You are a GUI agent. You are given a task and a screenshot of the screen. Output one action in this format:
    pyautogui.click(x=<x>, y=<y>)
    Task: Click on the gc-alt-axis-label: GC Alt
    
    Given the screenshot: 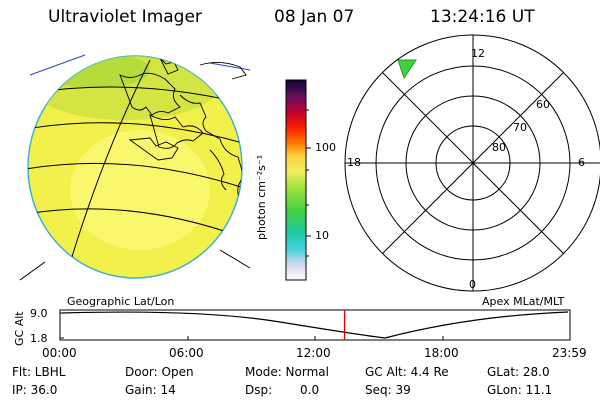 What is the action you would take?
    pyautogui.click(x=19, y=328)
    